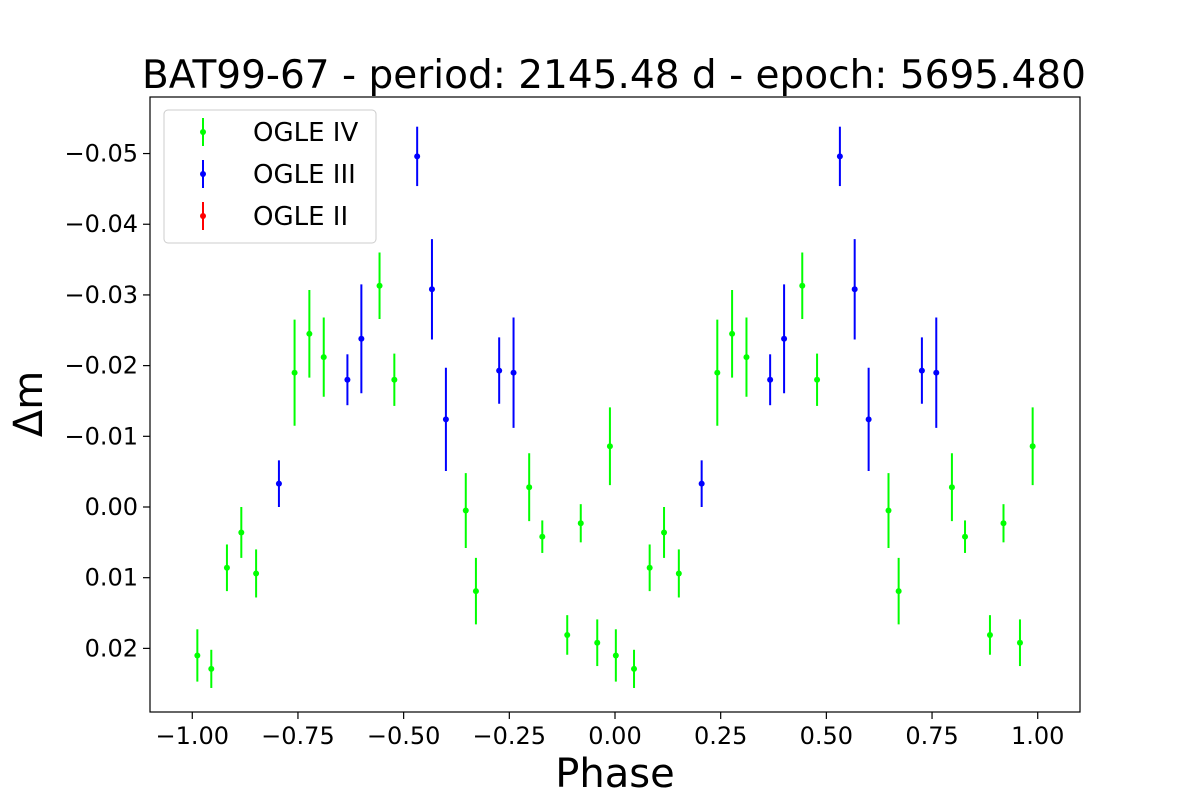 Image resolution: width=1200 pixels, height=800 pixels. What do you see at coordinates (304, 175) in the screenshot?
I see `legend-label: OGLE III` at bounding box center [304, 175].